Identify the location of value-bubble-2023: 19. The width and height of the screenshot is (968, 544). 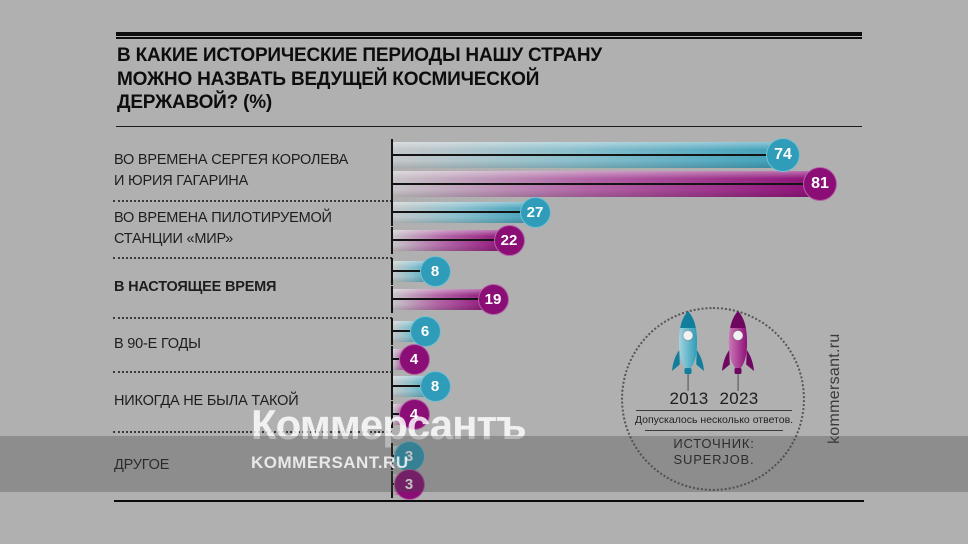
(493, 299).